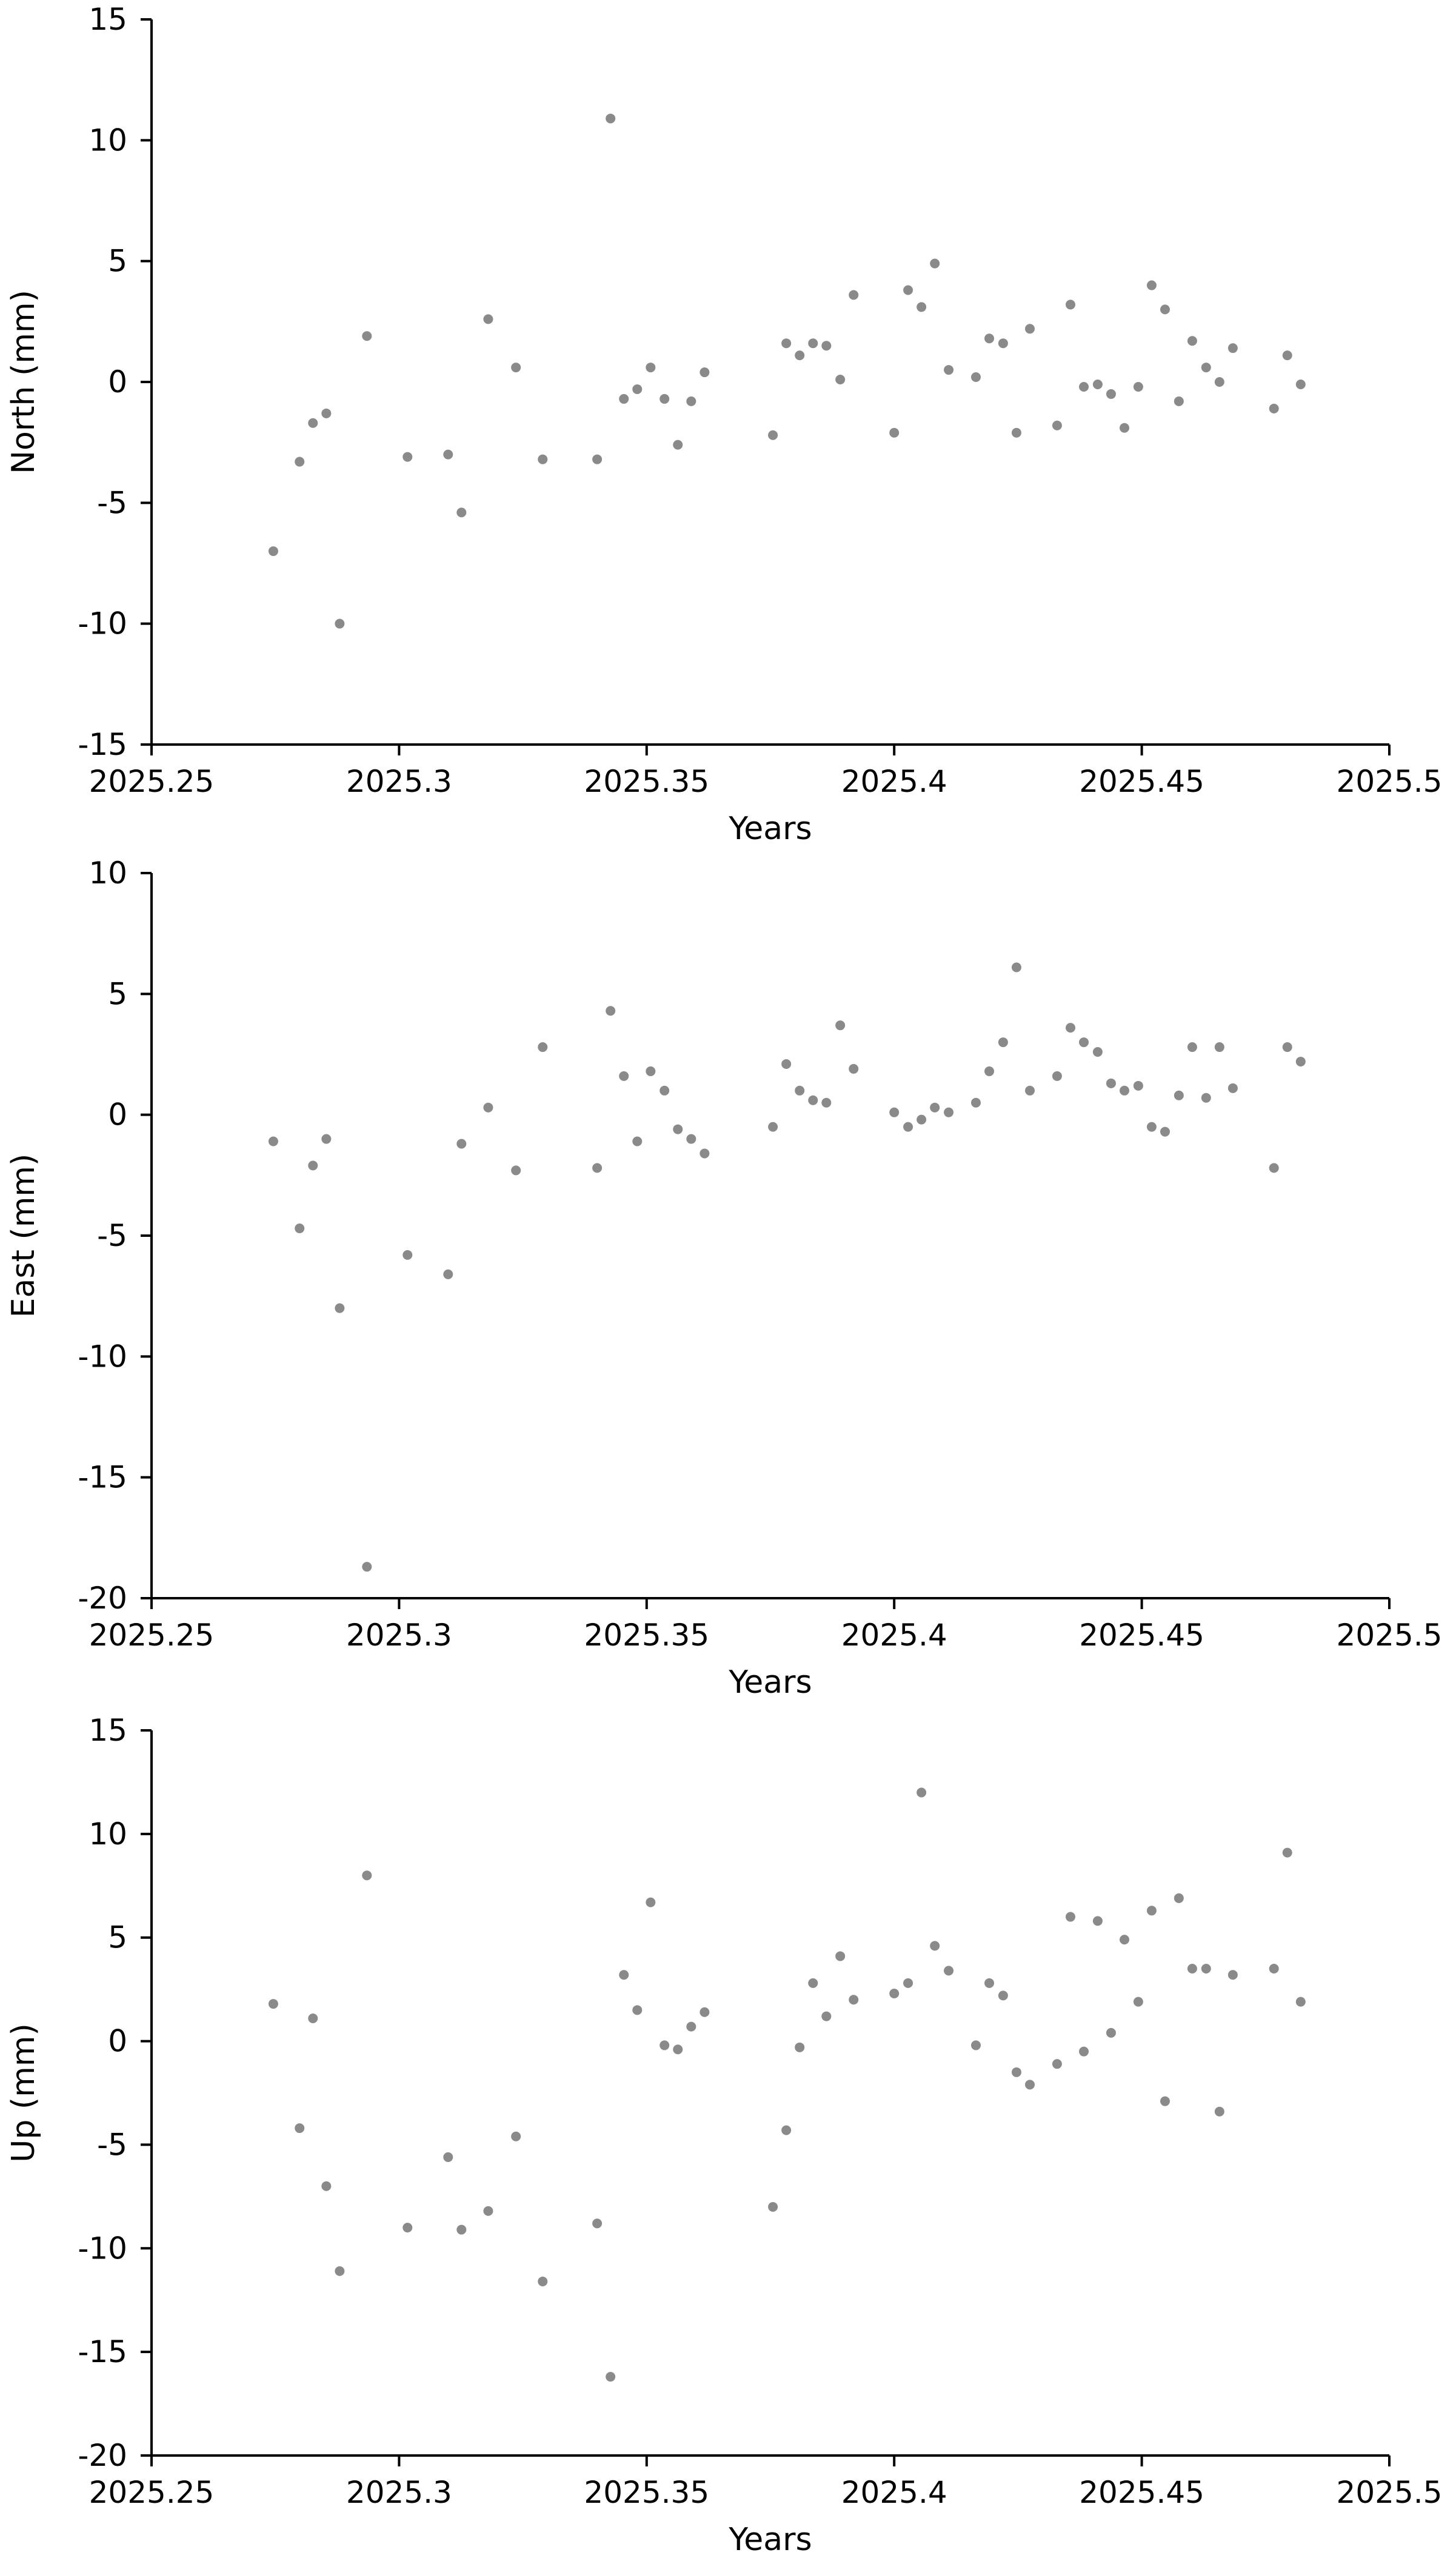  Describe the element at coordinates (102, 2248) in the screenshot. I see `up-y-tick-label: -10` at that location.